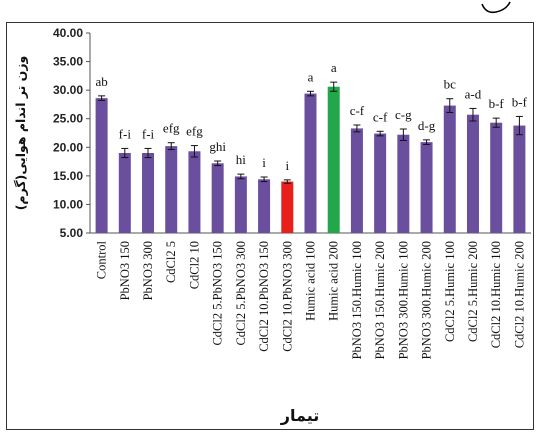  I want to click on category-label: Humic acid 200, so click(334, 281).